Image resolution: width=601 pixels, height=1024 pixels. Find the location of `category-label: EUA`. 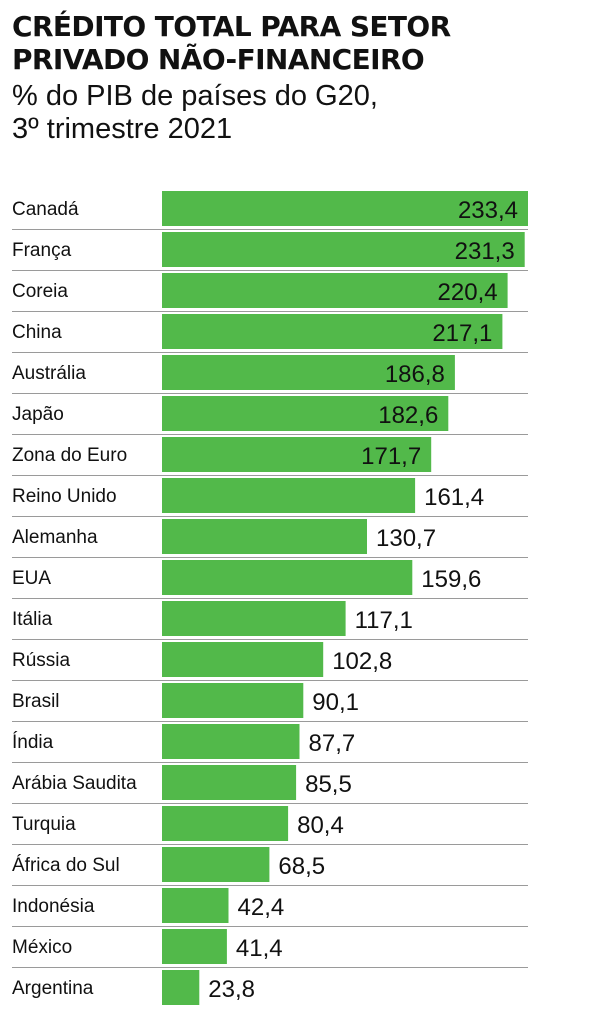

category-label: EUA is located at coordinates (31, 578).